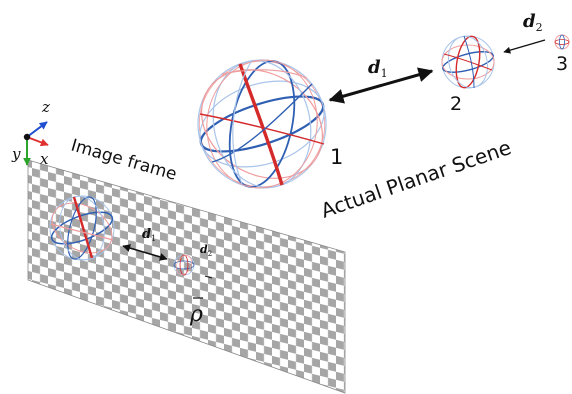  I want to click on axis-x-label: x, so click(44, 159).